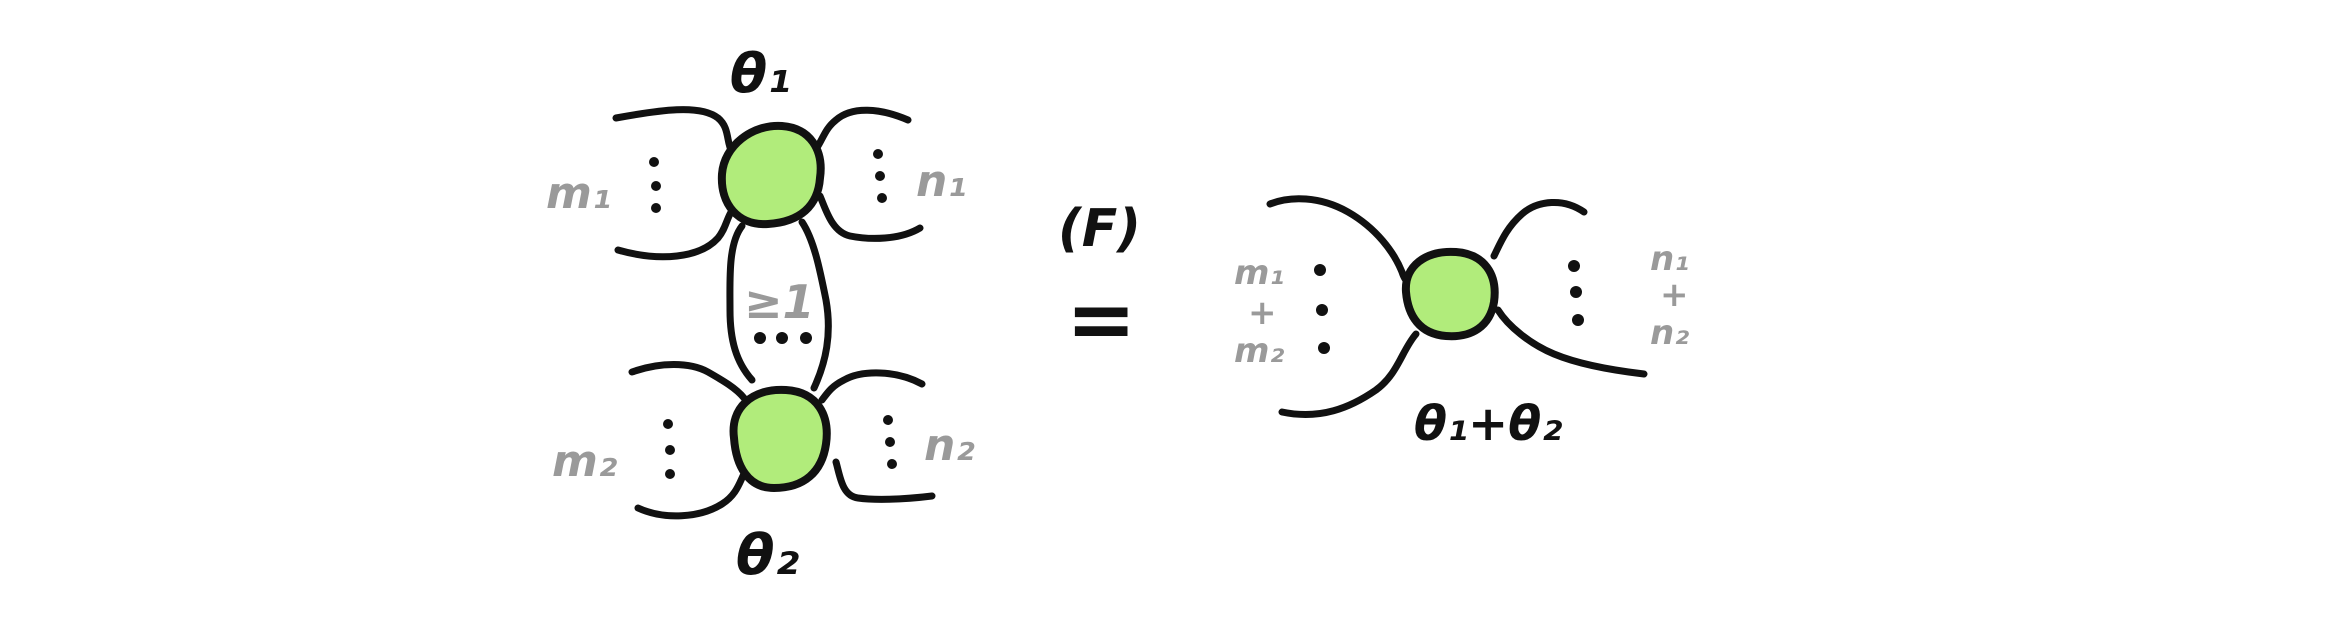 The width and height of the screenshot is (2338, 630). I want to click on connecting-wire-left, so click(741, 303).